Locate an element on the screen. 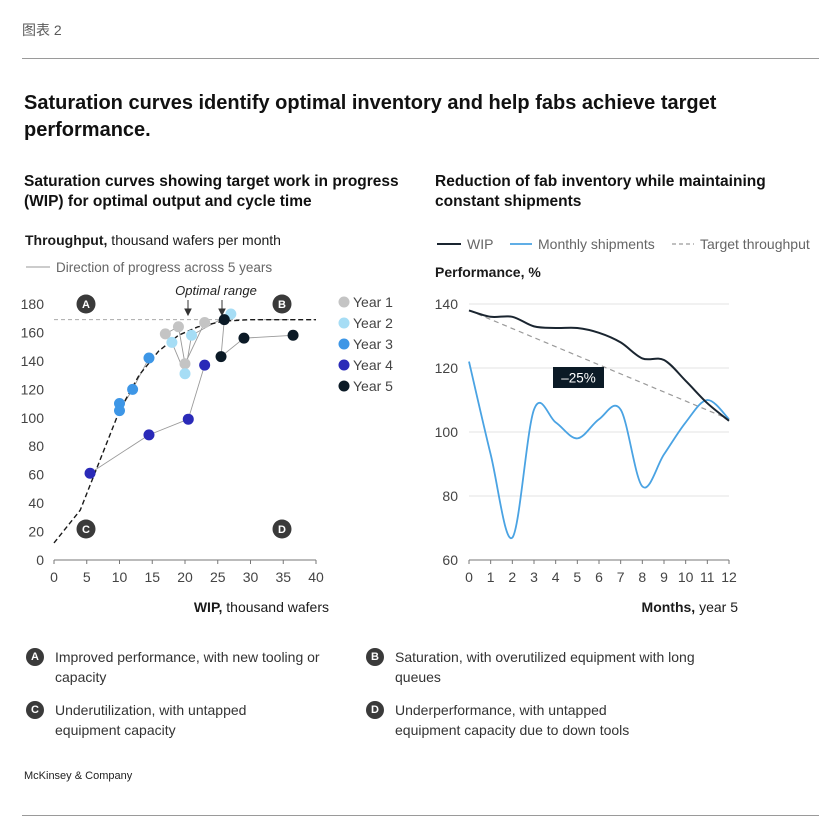 This screenshot has width=831, height=830. x-tick-label: 25 is located at coordinates (218, 577).